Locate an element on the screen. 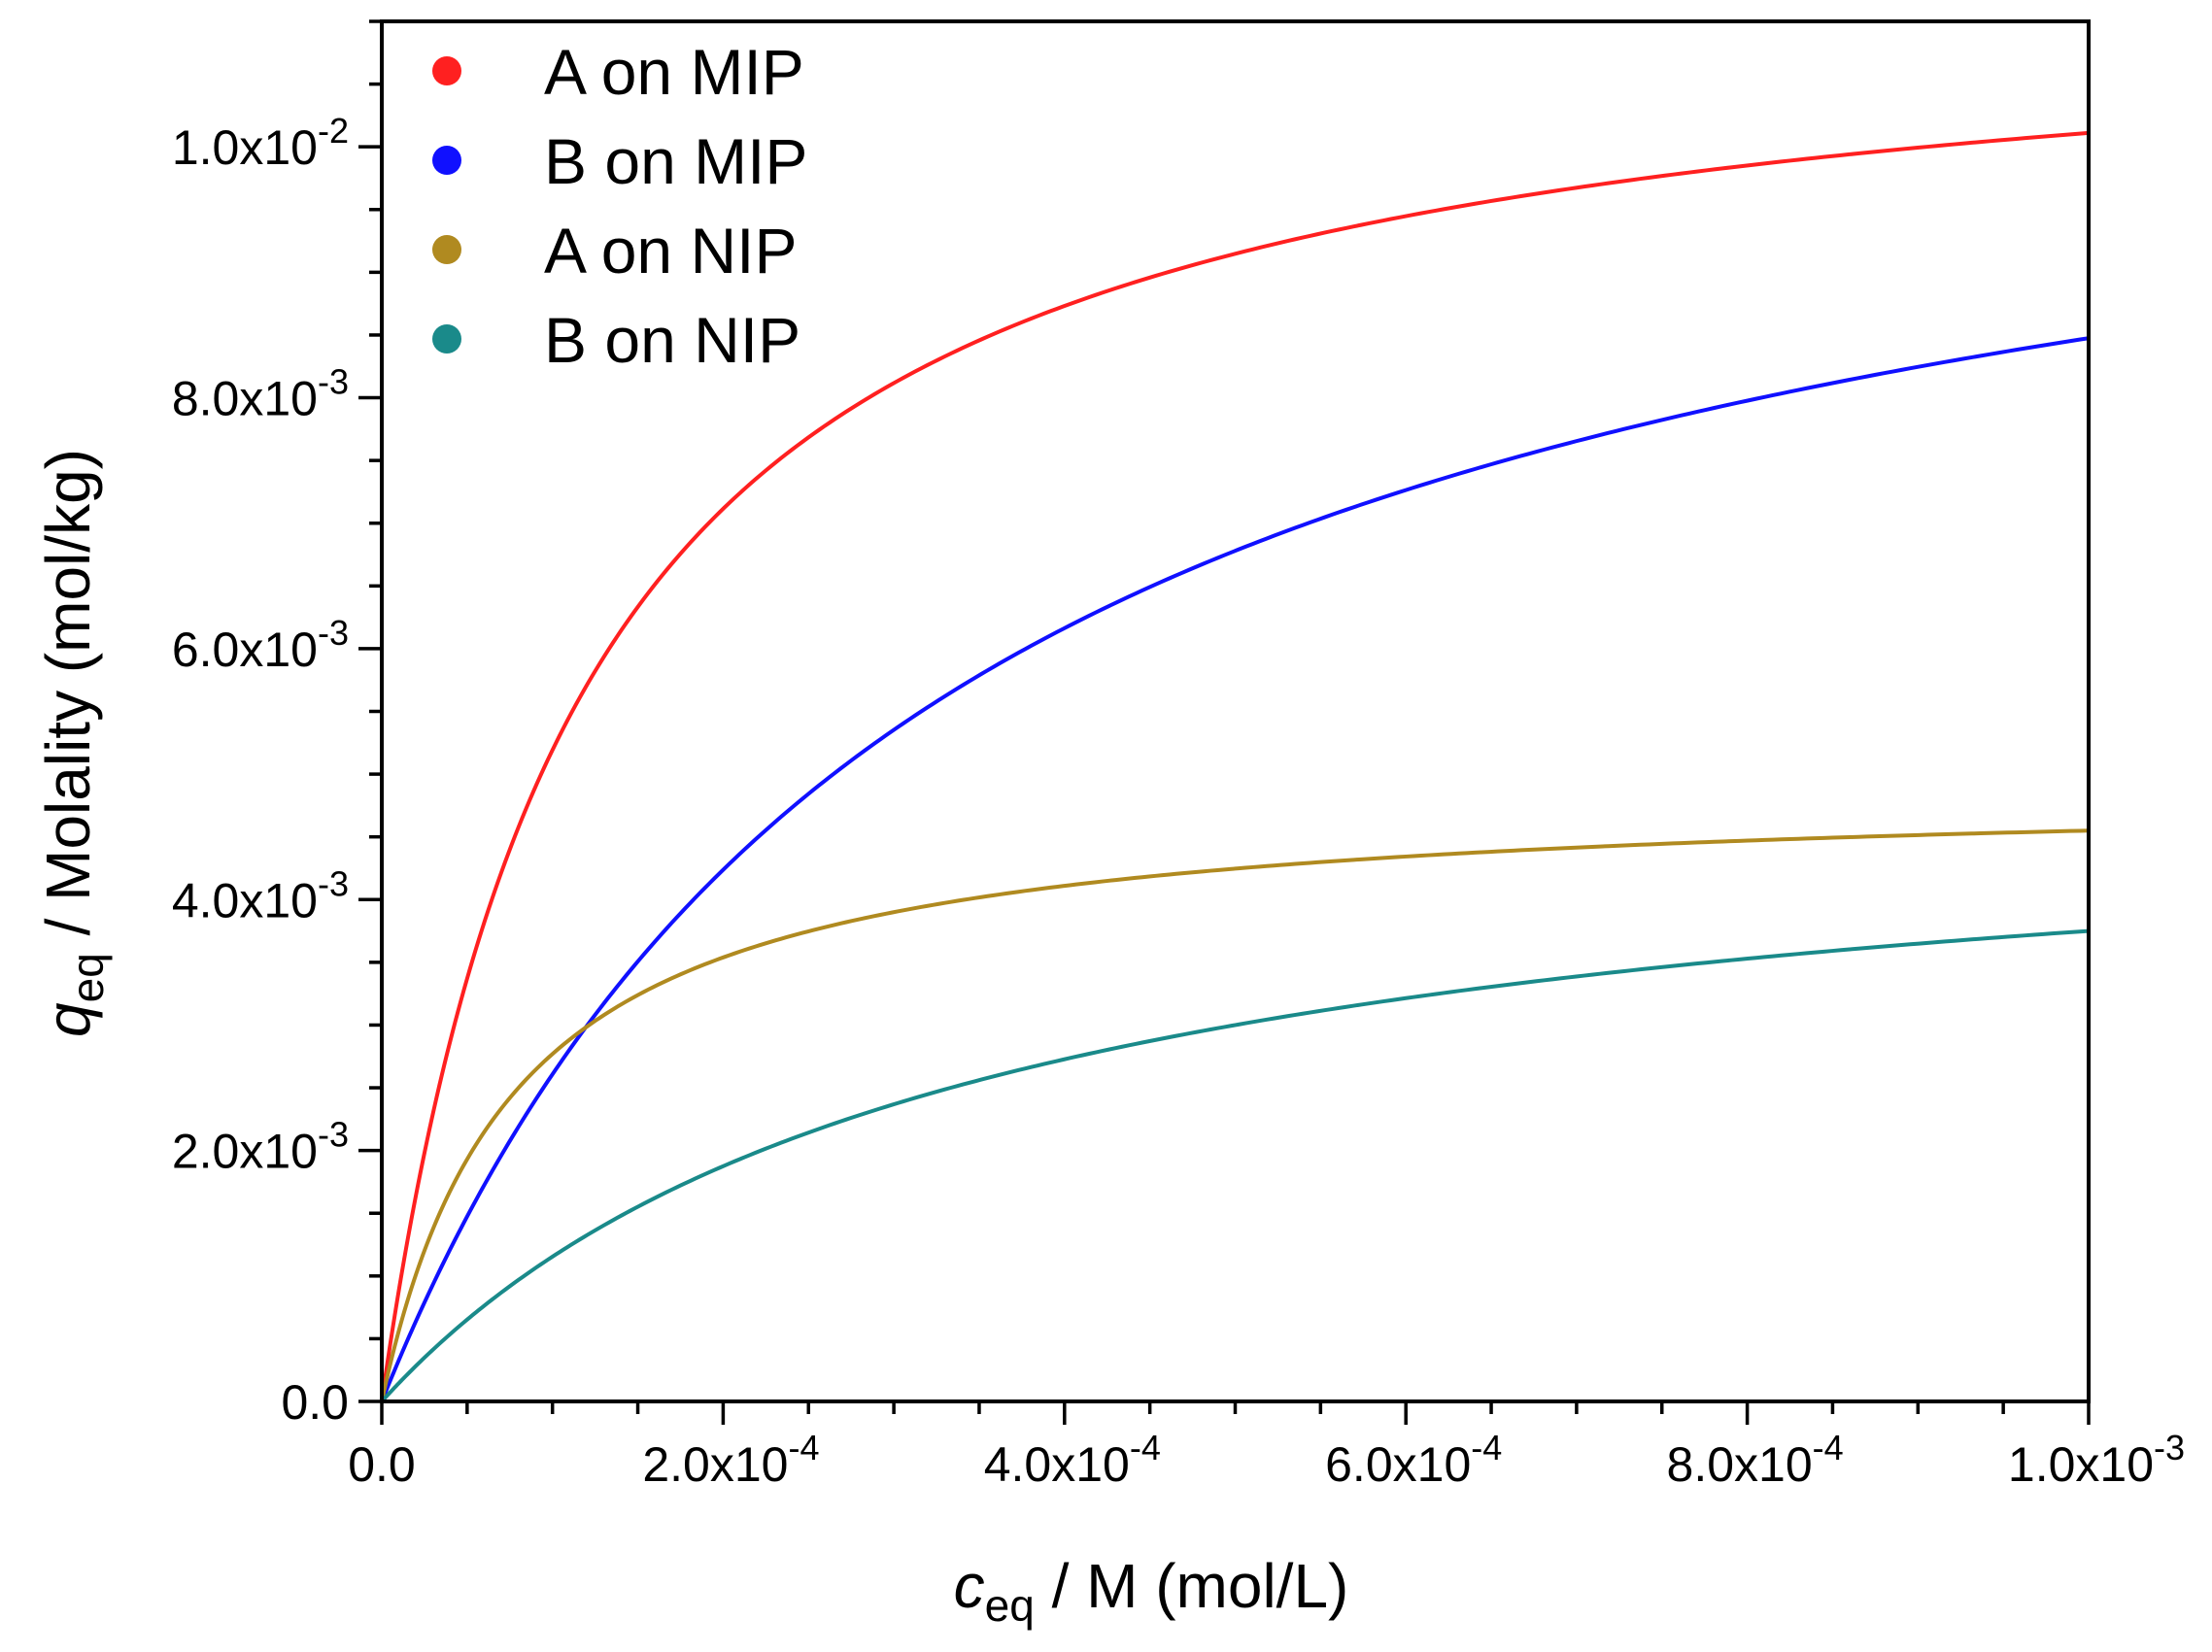  legend-label-2: B on MIP is located at coordinates (675, 161).